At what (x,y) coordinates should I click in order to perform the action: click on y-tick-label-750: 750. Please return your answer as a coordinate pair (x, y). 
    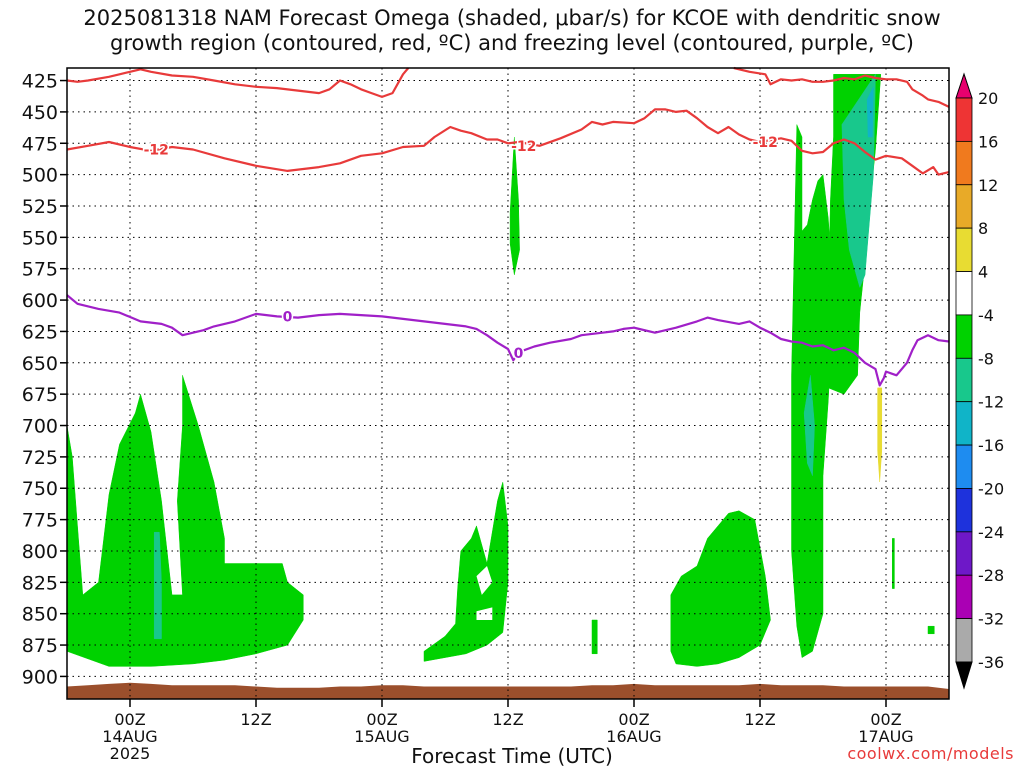
    Looking at the image, I should click on (40, 489).